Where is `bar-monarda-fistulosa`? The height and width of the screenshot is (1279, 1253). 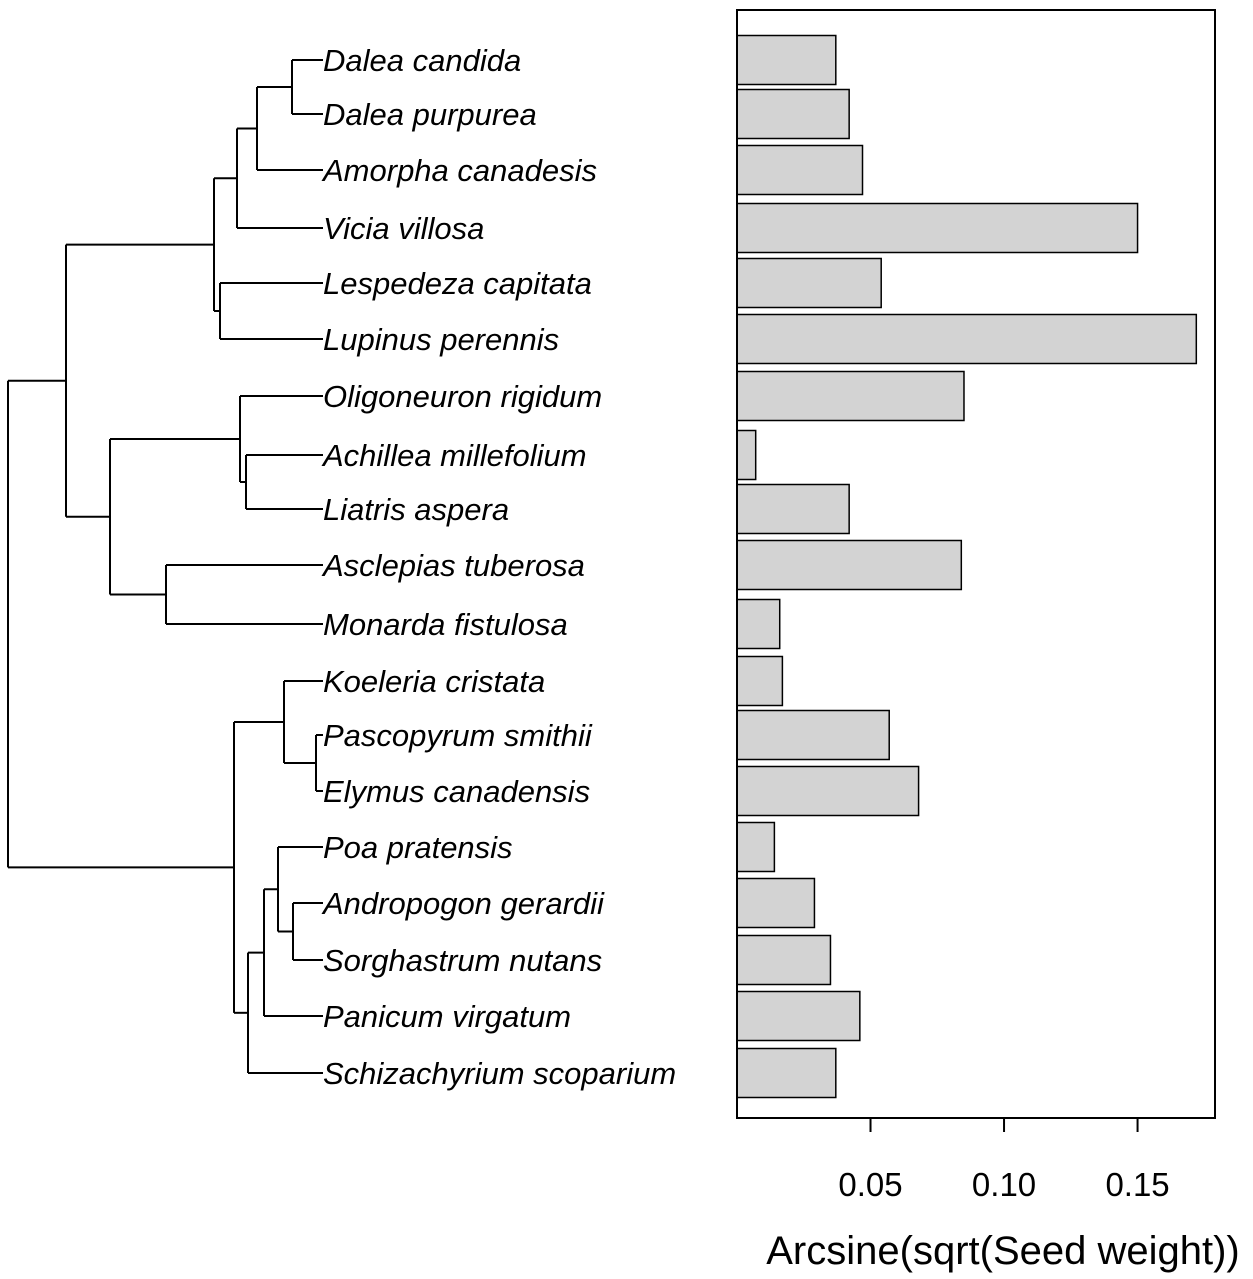 bar-monarda-fistulosa is located at coordinates (758, 624).